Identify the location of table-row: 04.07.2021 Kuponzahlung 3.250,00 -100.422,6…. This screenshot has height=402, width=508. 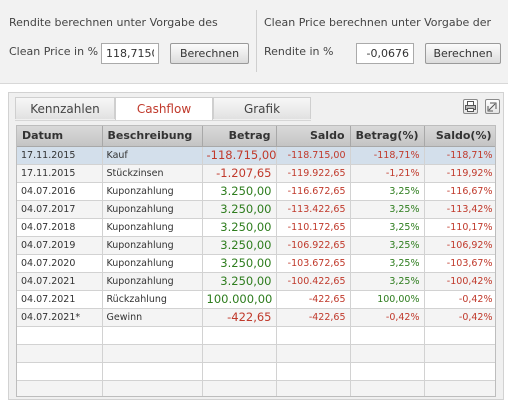
(256, 281).